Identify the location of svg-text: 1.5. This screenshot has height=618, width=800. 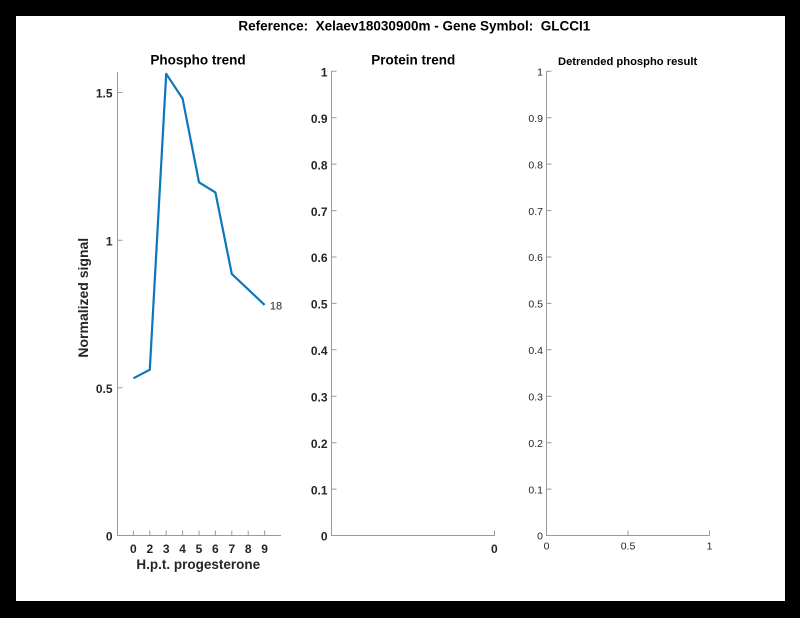
(104, 94).